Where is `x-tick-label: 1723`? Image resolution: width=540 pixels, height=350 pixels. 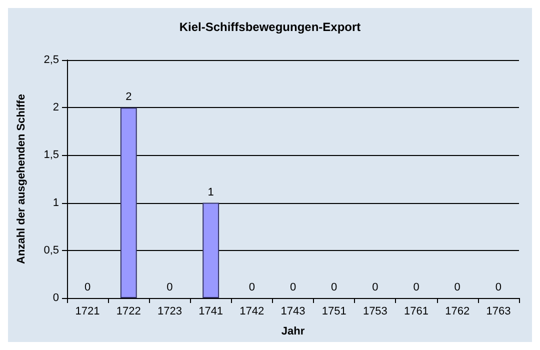 x-tick-label: 1723 is located at coordinates (169, 312).